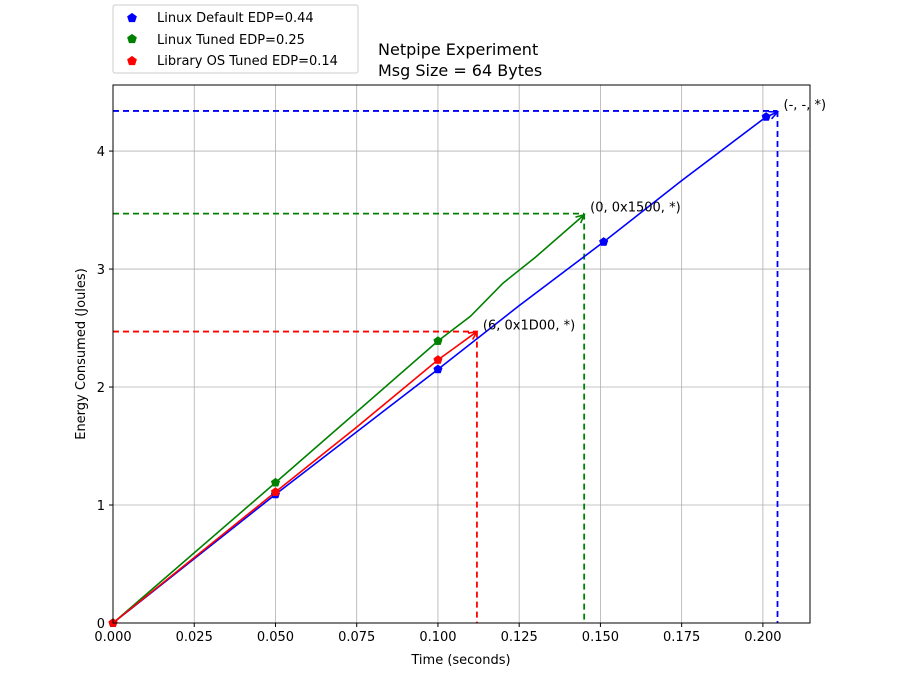 Image resolution: width=900 pixels, height=700 pixels. What do you see at coordinates (235, 18) in the screenshot?
I see `legend-label-linux-default: Linux Default EDP=0.44` at bounding box center [235, 18].